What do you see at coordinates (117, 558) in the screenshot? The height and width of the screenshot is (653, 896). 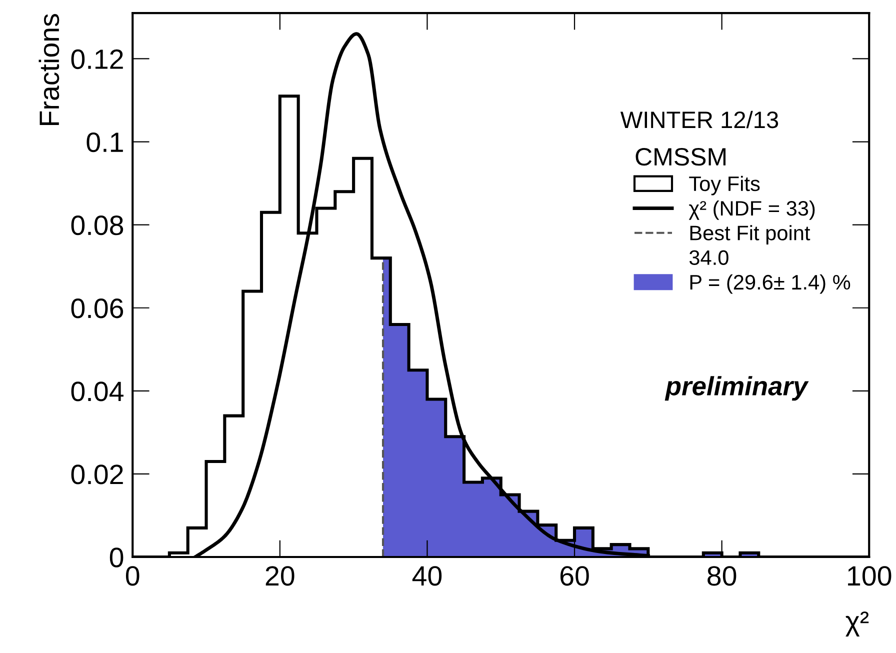 I see `y-tick-label: 0` at bounding box center [117, 558].